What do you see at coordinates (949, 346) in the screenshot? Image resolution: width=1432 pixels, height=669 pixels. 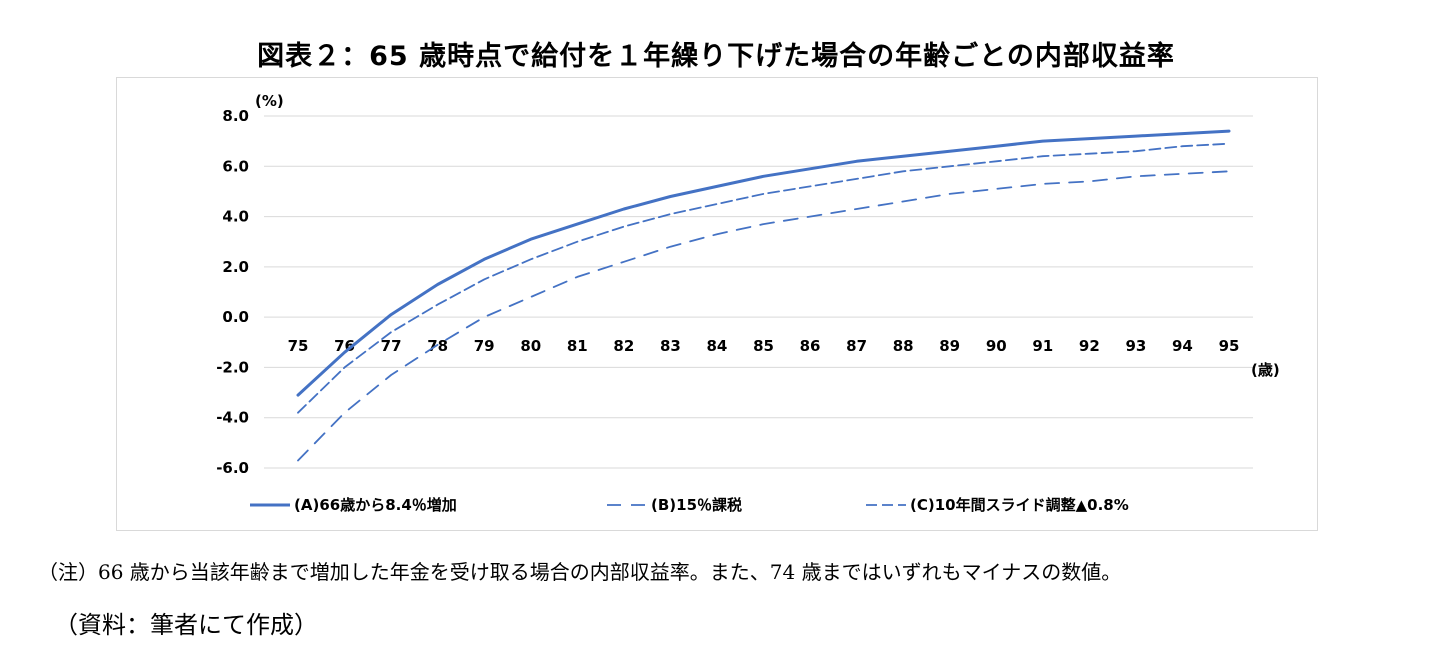 I see `x-tick-label: 89` at bounding box center [949, 346].